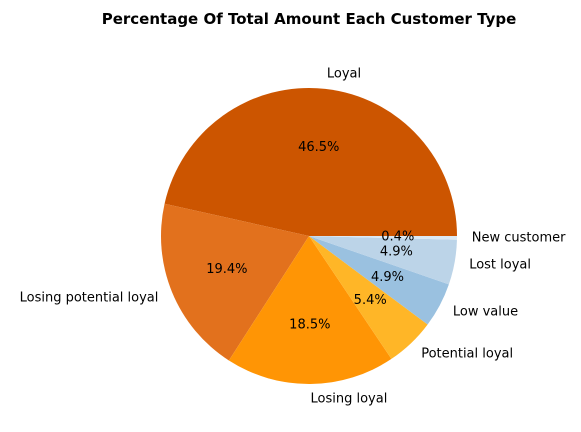  Describe the element at coordinates (396, 251) in the screenshot. I see `pct-label-lost-loyal: 4.9%` at that location.